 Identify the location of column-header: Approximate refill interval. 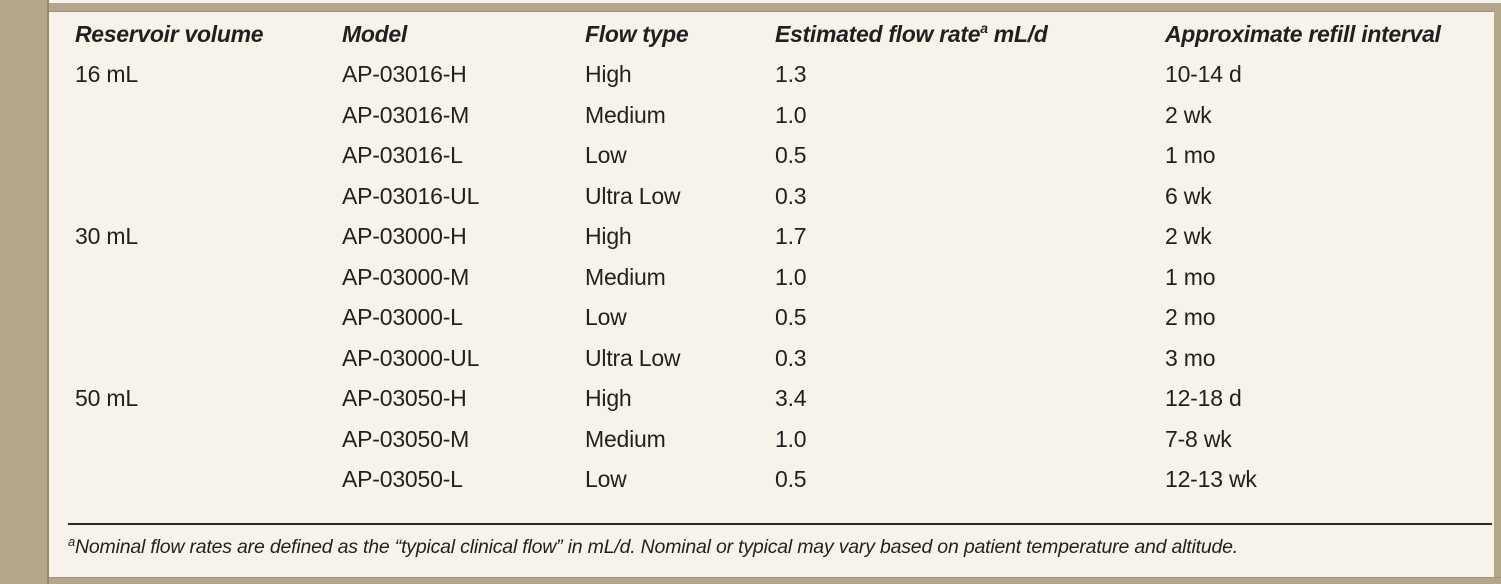
(1303, 33).